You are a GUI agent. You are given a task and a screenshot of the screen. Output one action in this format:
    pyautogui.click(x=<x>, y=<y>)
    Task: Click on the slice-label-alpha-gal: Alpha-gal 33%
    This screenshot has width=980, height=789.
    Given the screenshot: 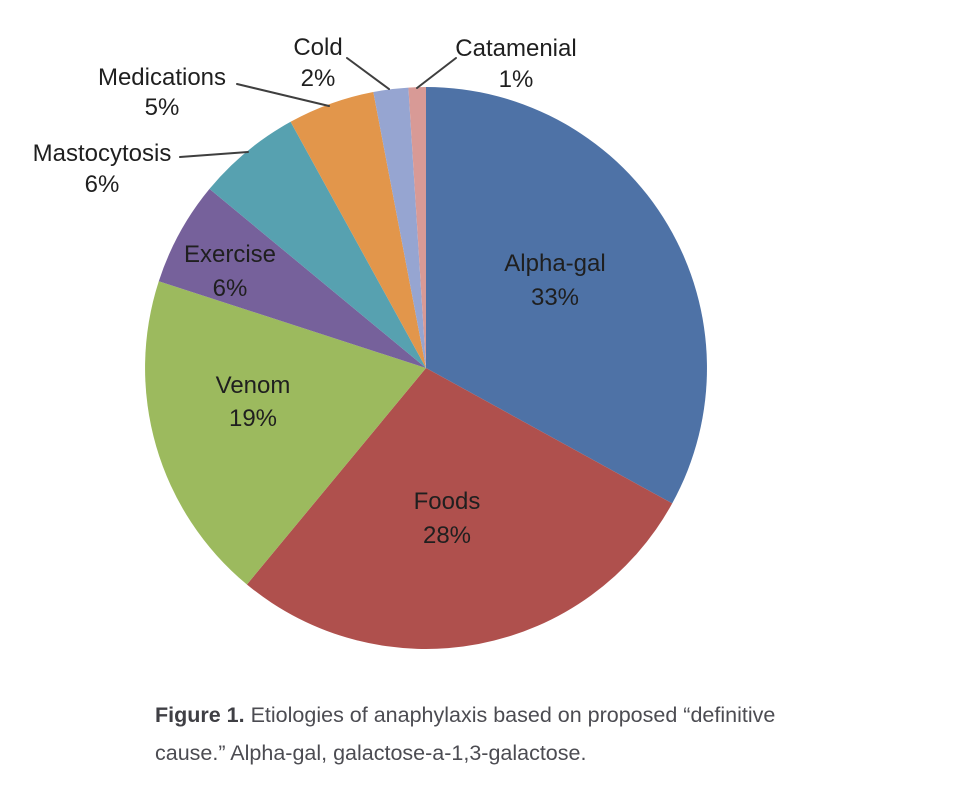 What is the action you would take?
    pyautogui.click(x=554, y=280)
    